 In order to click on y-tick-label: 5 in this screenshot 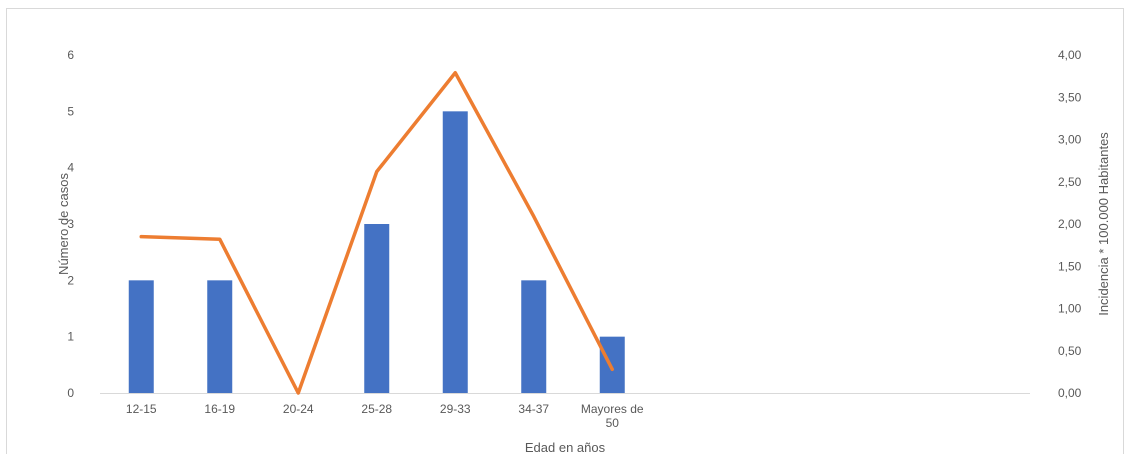, I will do `click(70, 111)`.